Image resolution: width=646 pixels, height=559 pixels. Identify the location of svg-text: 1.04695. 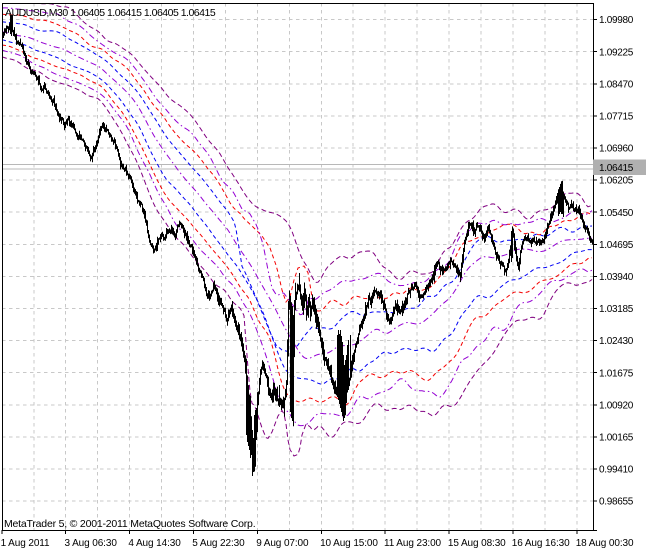
(616, 245).